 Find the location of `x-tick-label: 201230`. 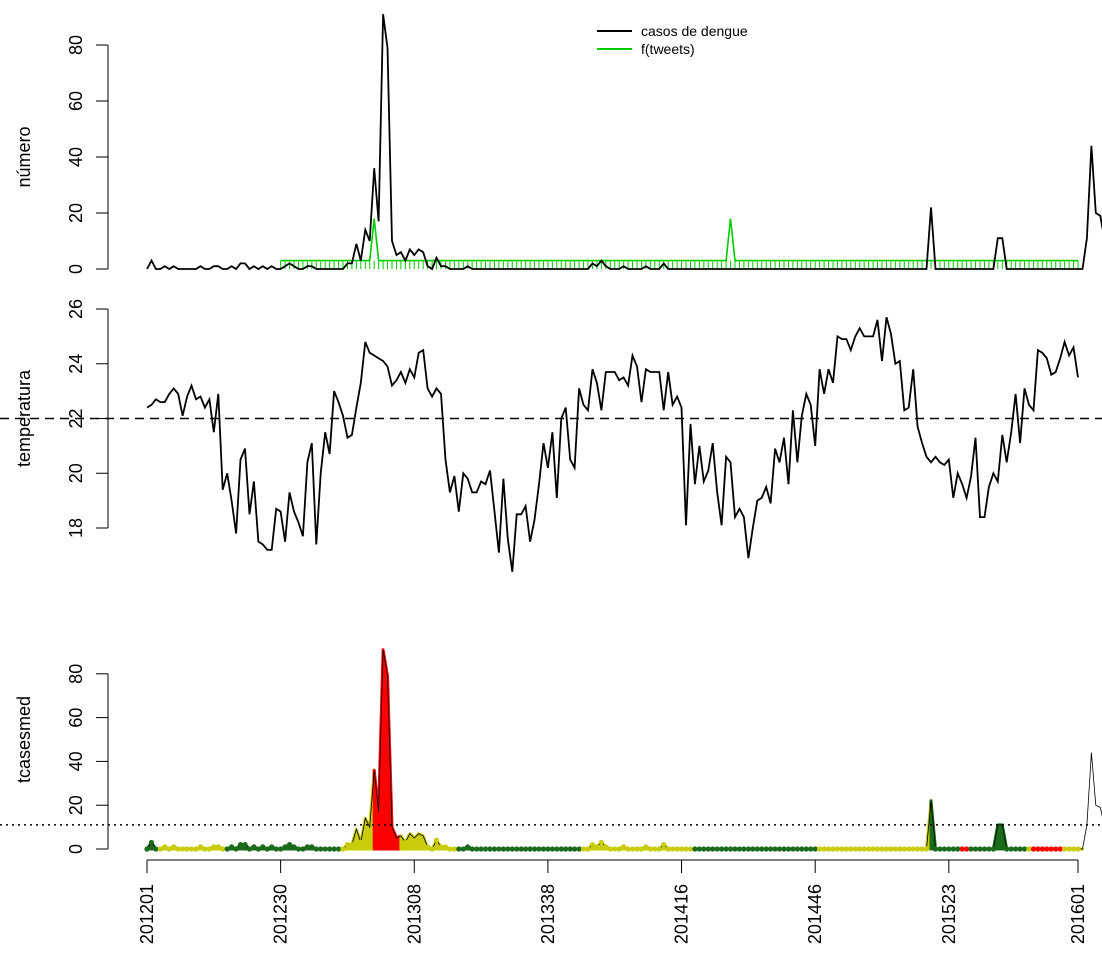

x-tick-label: 201230 is located at coordinates (281, 914).